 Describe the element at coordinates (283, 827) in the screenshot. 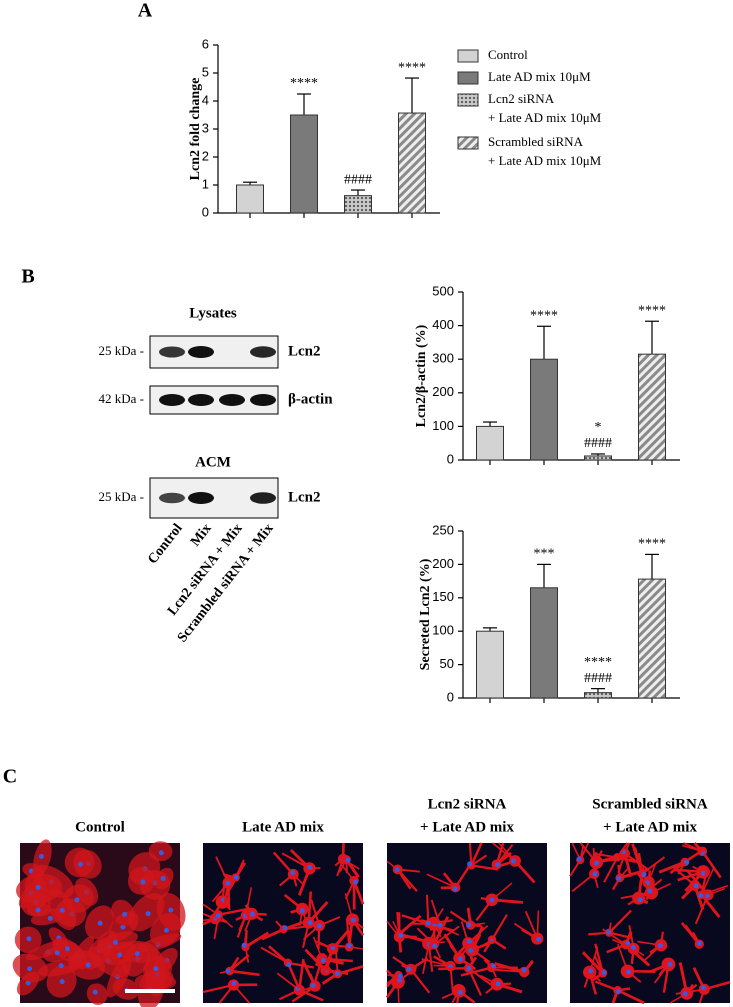

I see `image-title: Late AD mix` at that location.